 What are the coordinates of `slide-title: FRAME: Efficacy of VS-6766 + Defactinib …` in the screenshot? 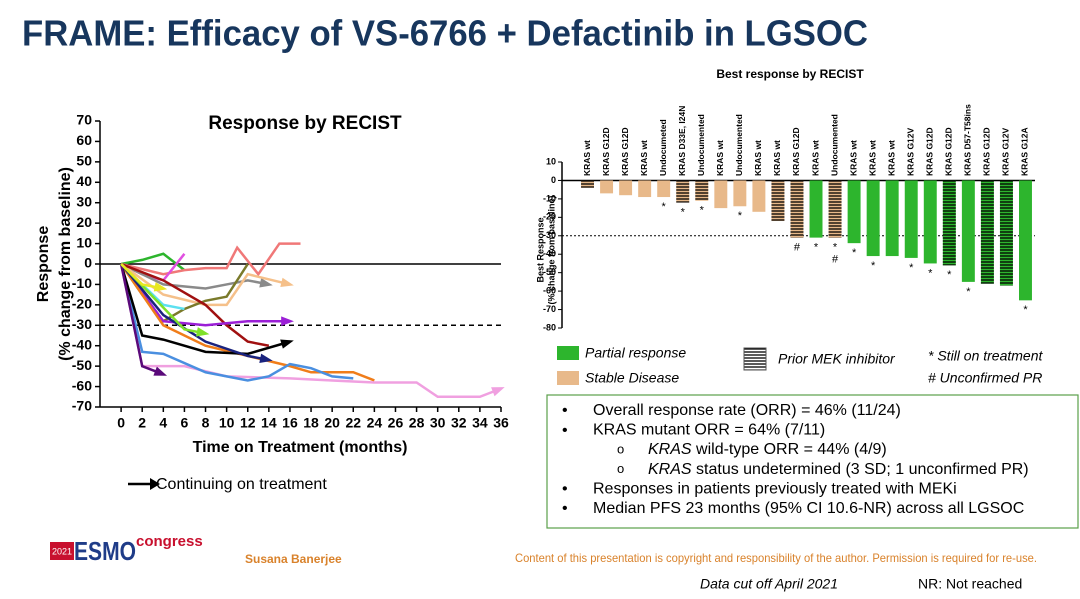 It's located at (445, 33).